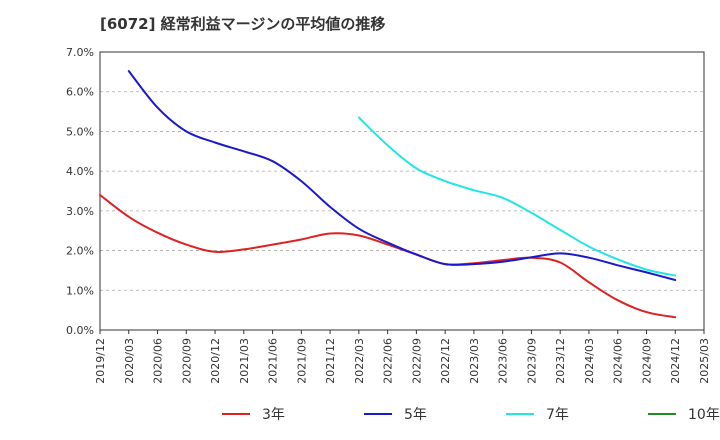 The image size is (720, 440). What do you see at coordinates (273, 361) in the screenshot?
I see `x-tick-label: 2021/06` at bounding box center [273, 361].